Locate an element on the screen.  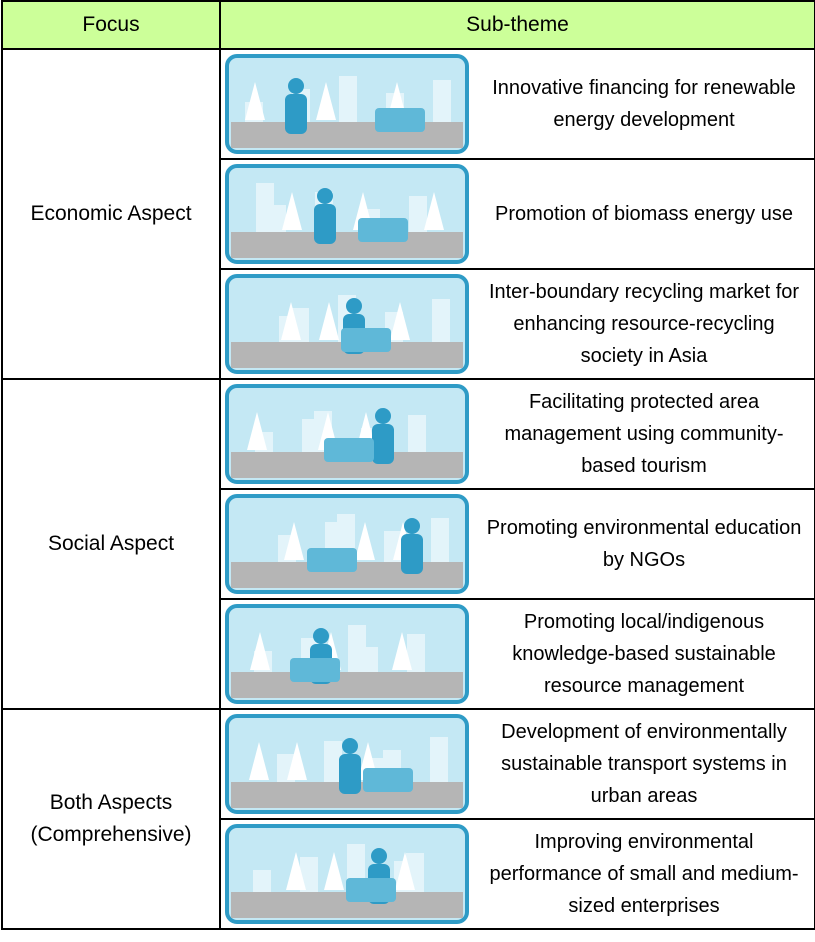
header-row: Focus Sub-theme is located at coordinates (408, 25).